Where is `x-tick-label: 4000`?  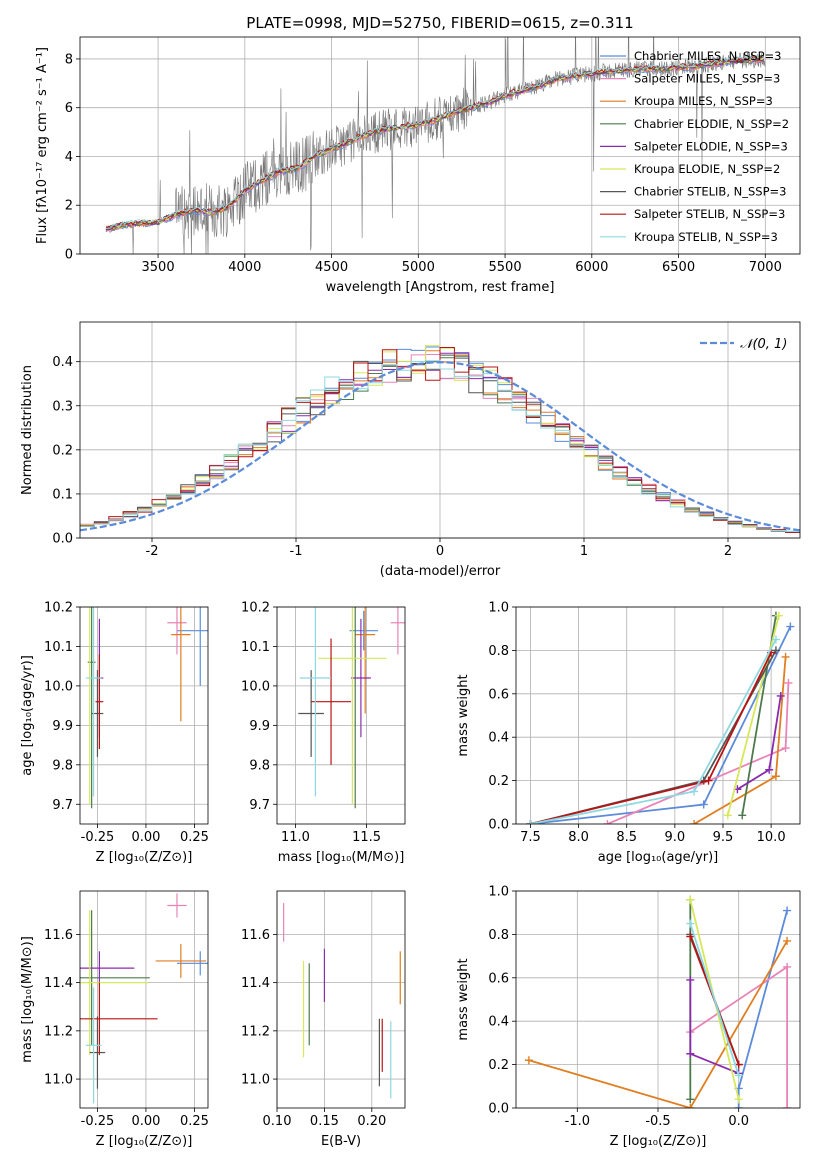 x-tick-label: 4000 is located at coordinates (244, 267).